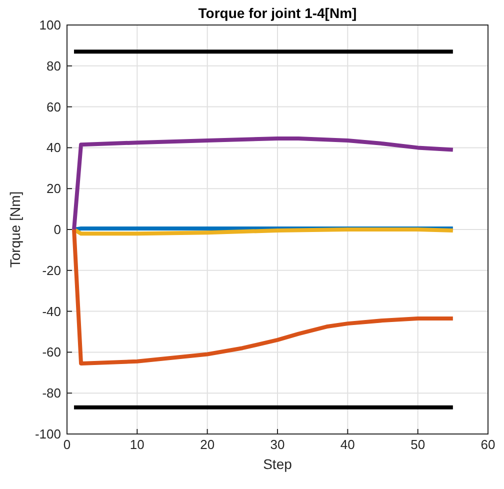 The width and height of the screenshot is (504, 489). I want to click on y-tick-label: 40, so click(53, 148).